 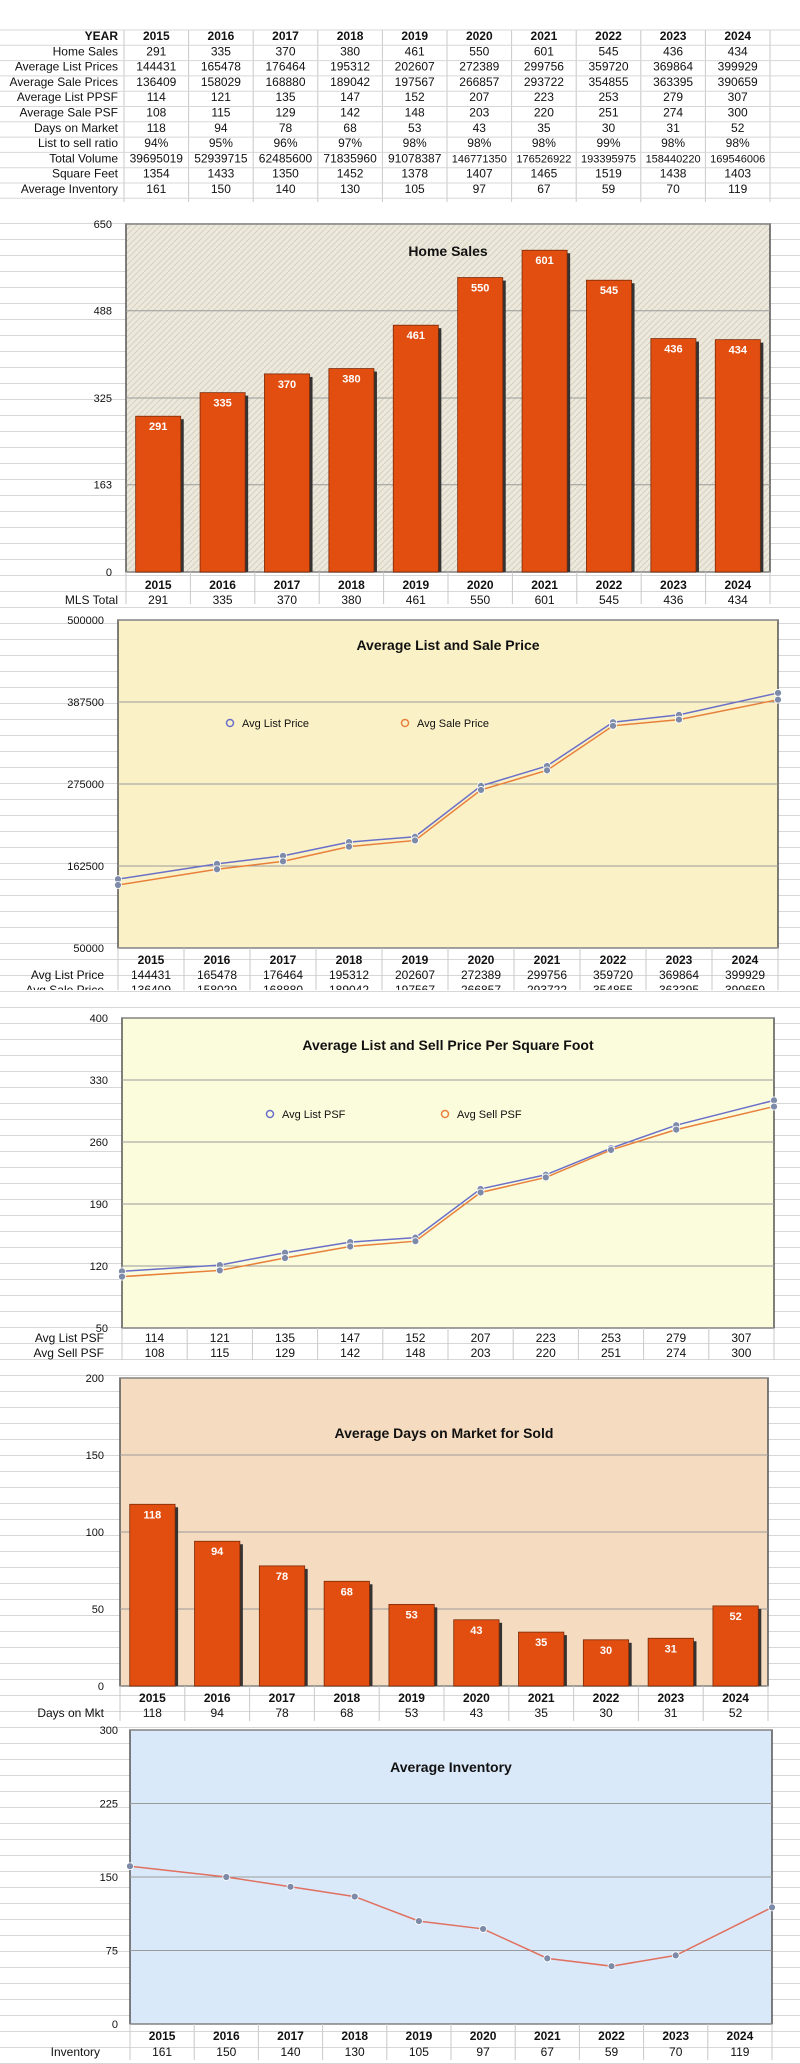 What do you see at coordinates (156, 128) in the screenshot?
I see `table-cell: 118` at bounding box center [156, 128].